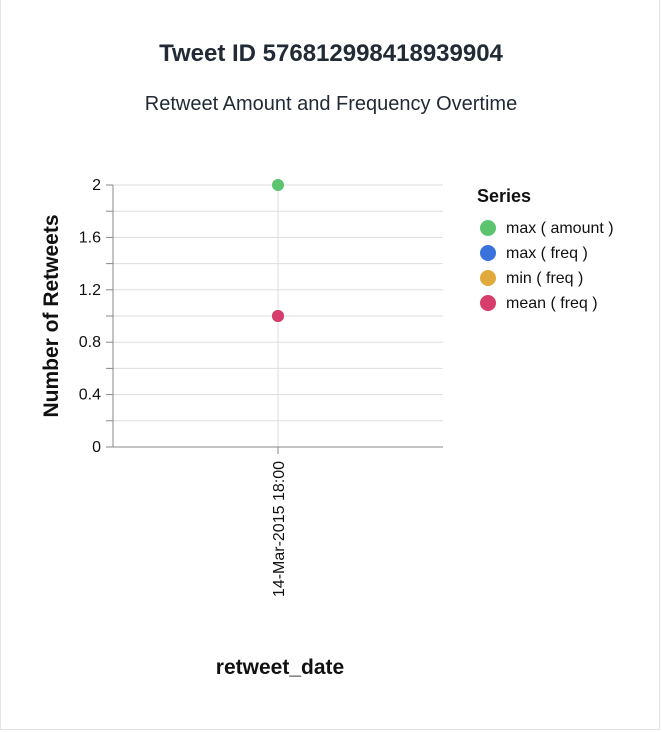 The width and height of the screenshot is (662, 732). Describe the element at coordinates (331, 104) in the screenshot. I see `chart-subtitle: Retweet Amount and Frequency Overtime` at that location.